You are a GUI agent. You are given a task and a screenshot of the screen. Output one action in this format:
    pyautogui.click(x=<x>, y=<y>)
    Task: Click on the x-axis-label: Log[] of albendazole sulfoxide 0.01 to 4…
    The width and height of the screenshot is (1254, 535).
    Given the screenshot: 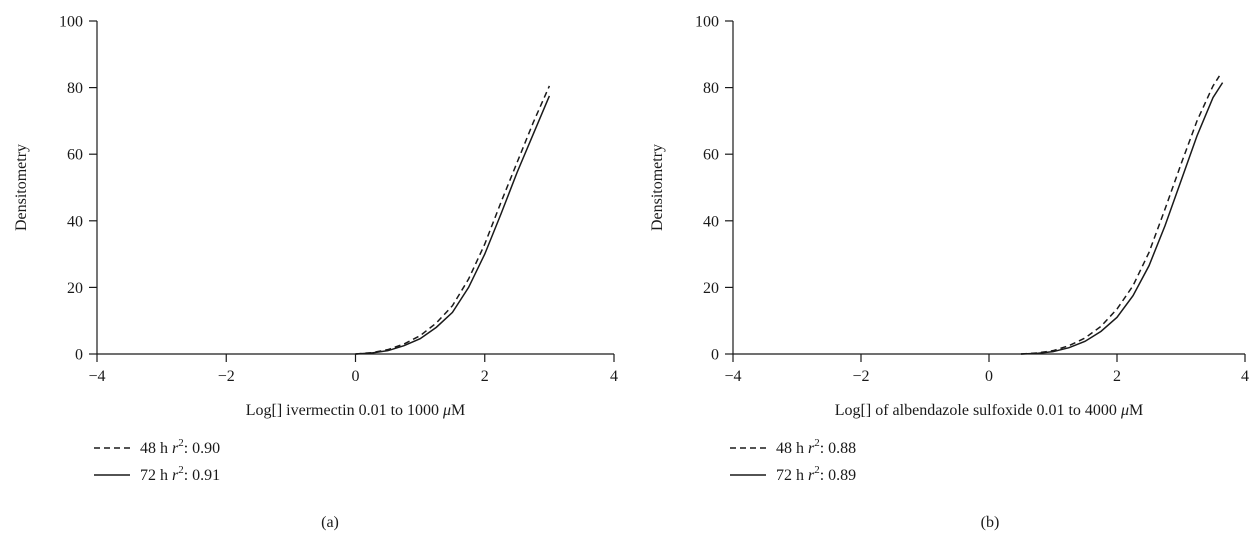 What is the action you would take?
    pyautogui.click(x=989, y=410)
    